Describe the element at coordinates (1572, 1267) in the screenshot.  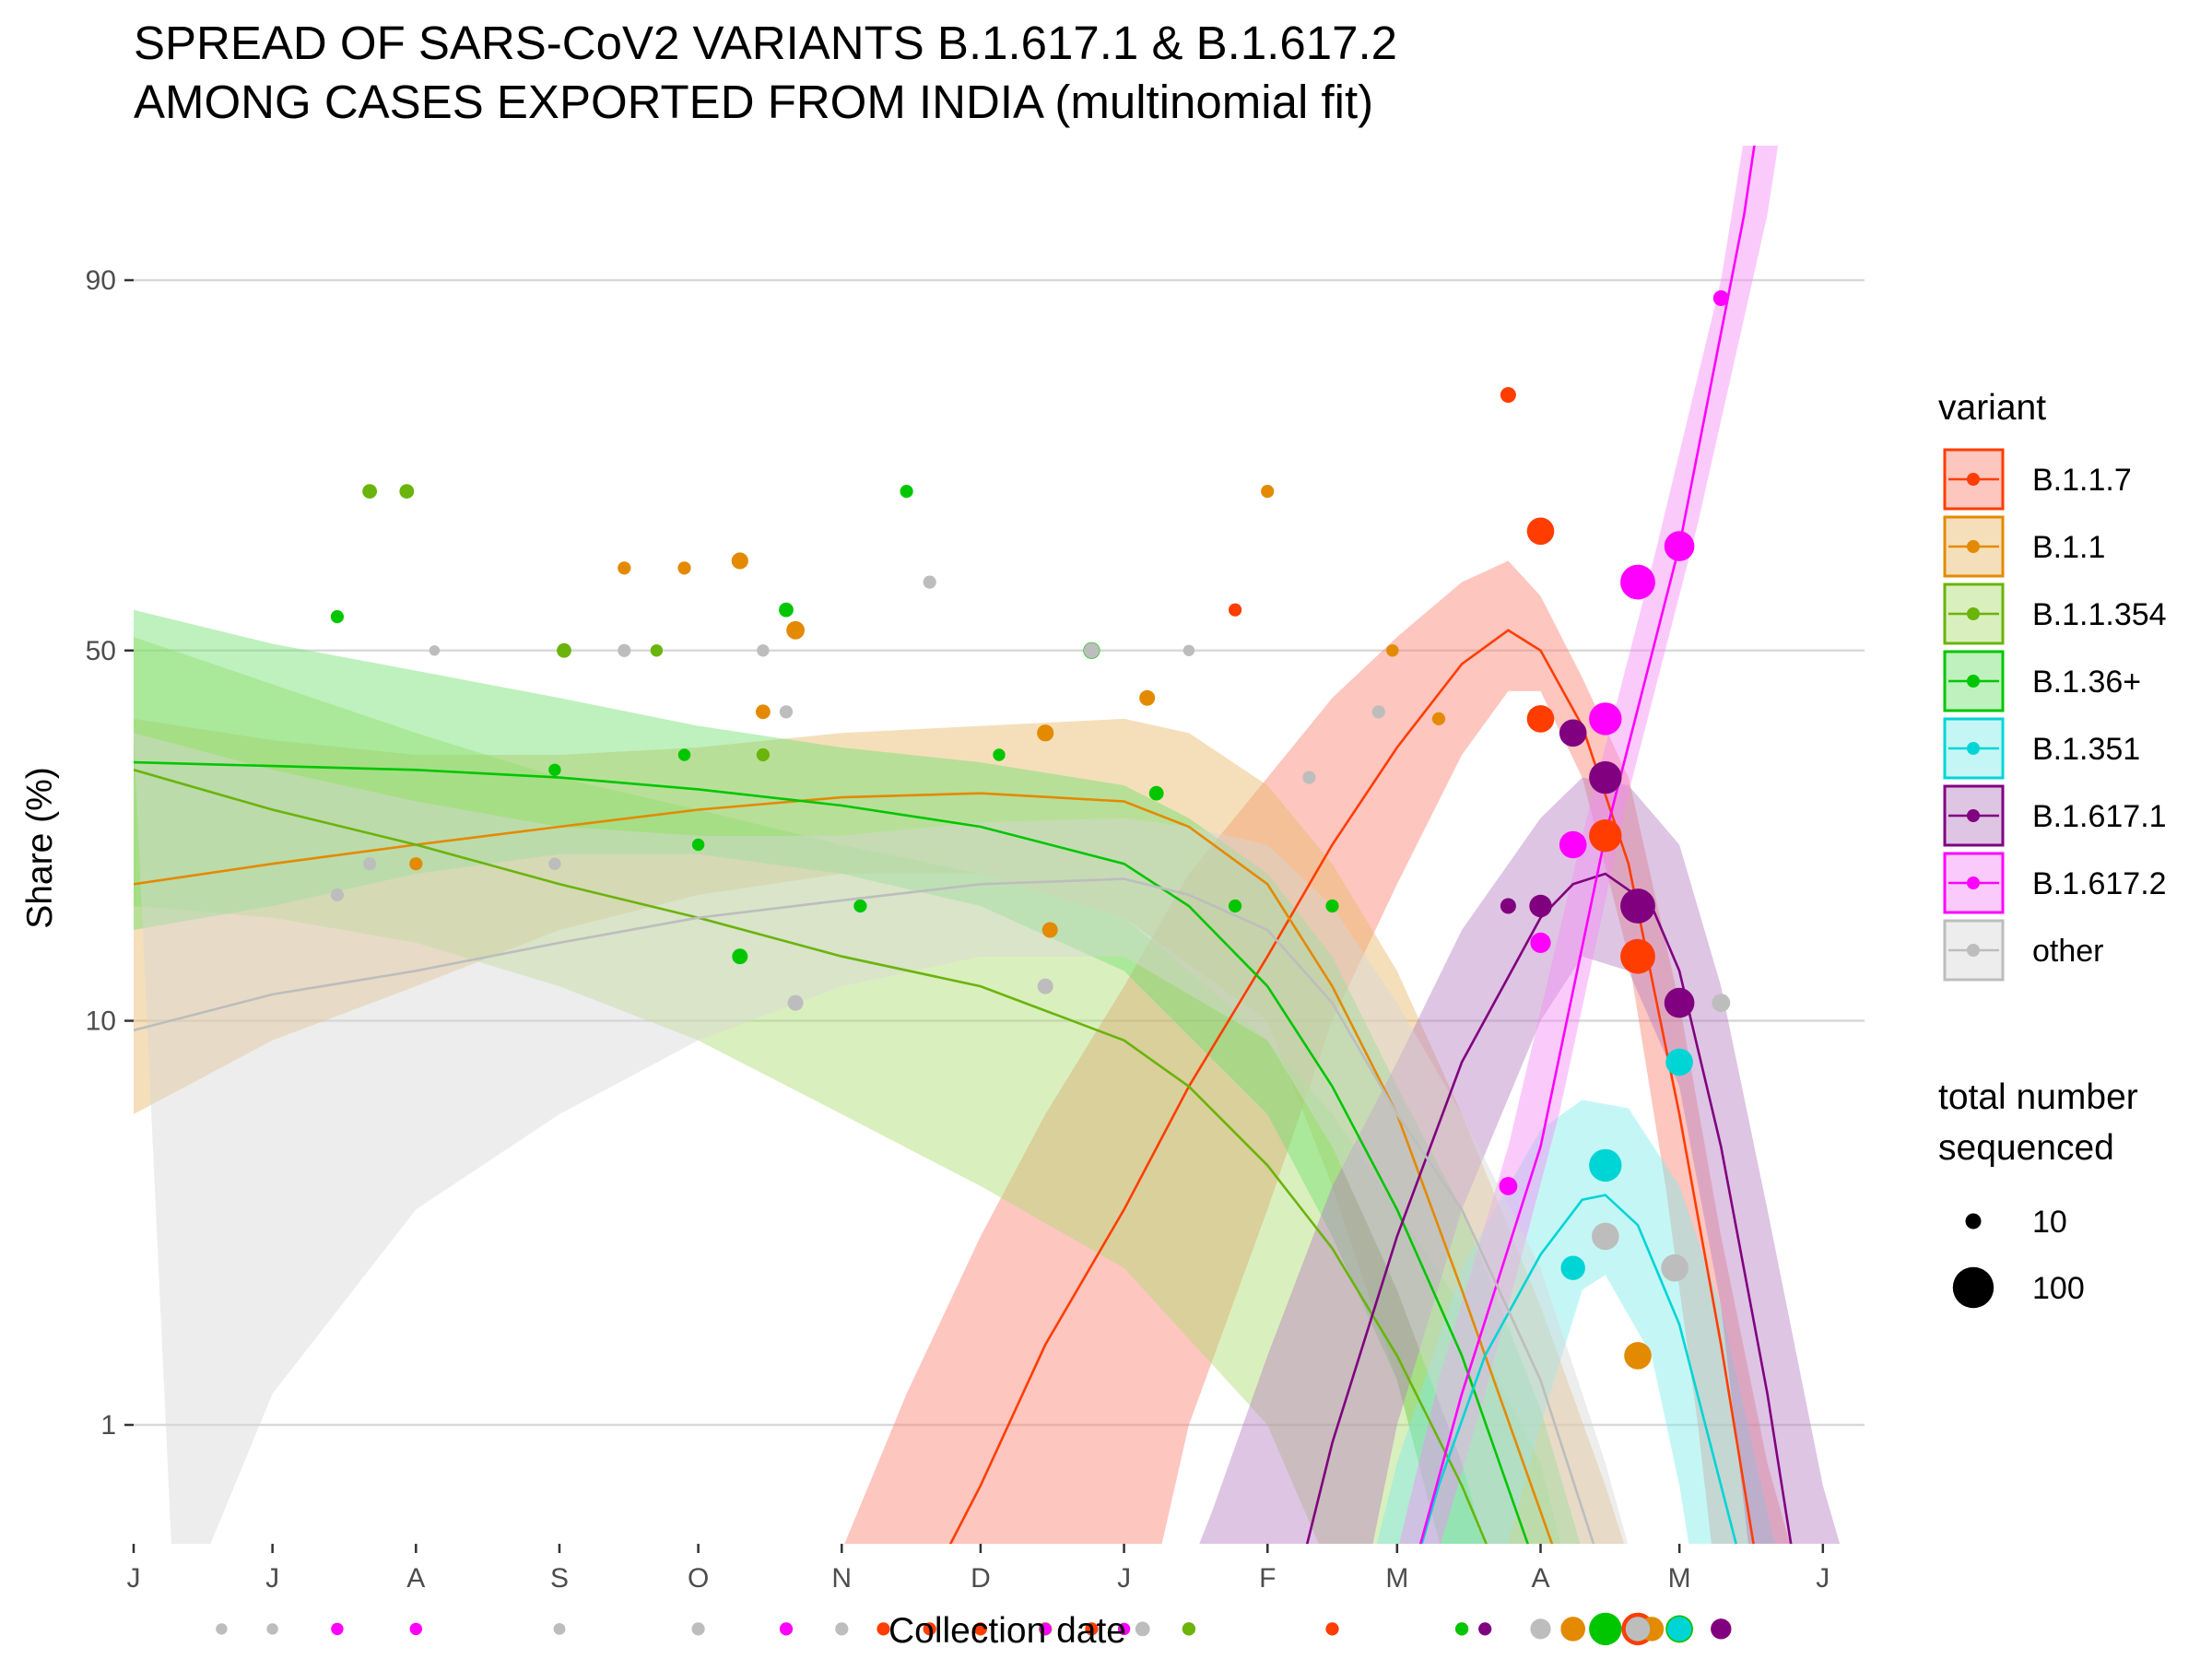
I see `point-B.1.351-0` at that location.